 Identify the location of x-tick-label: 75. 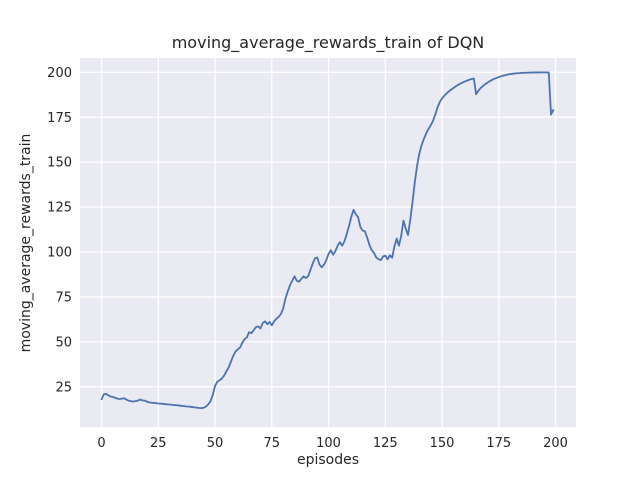
(272, 443).